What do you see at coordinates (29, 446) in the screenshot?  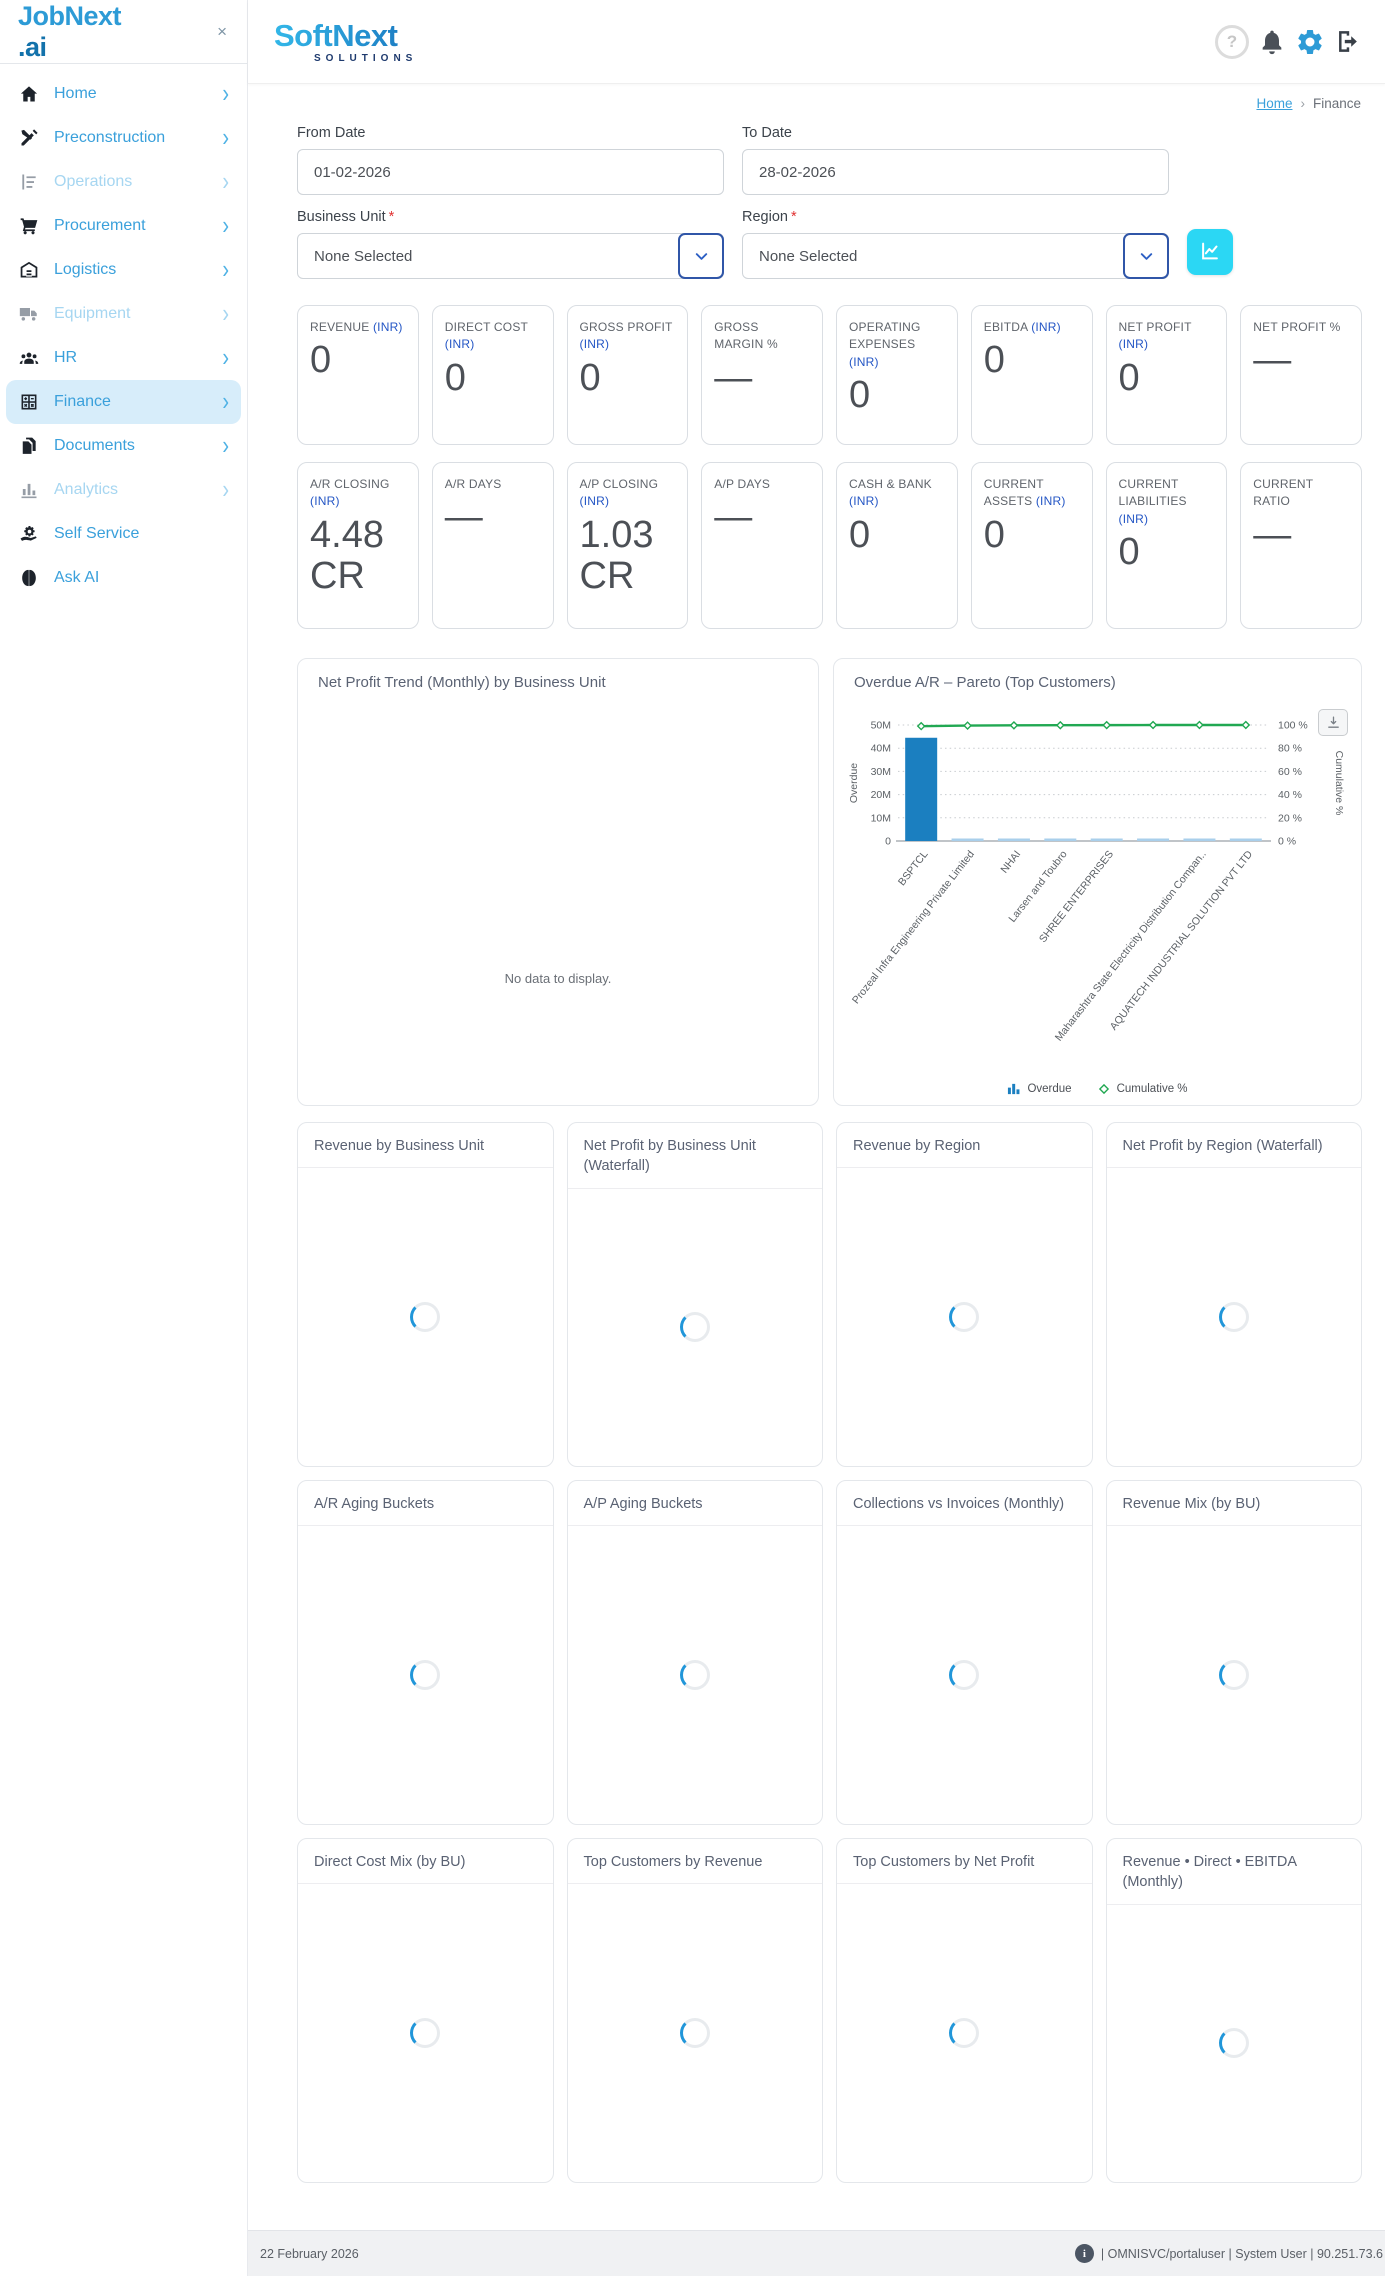 I see `documents-icon` at bounding box center [29, 446].